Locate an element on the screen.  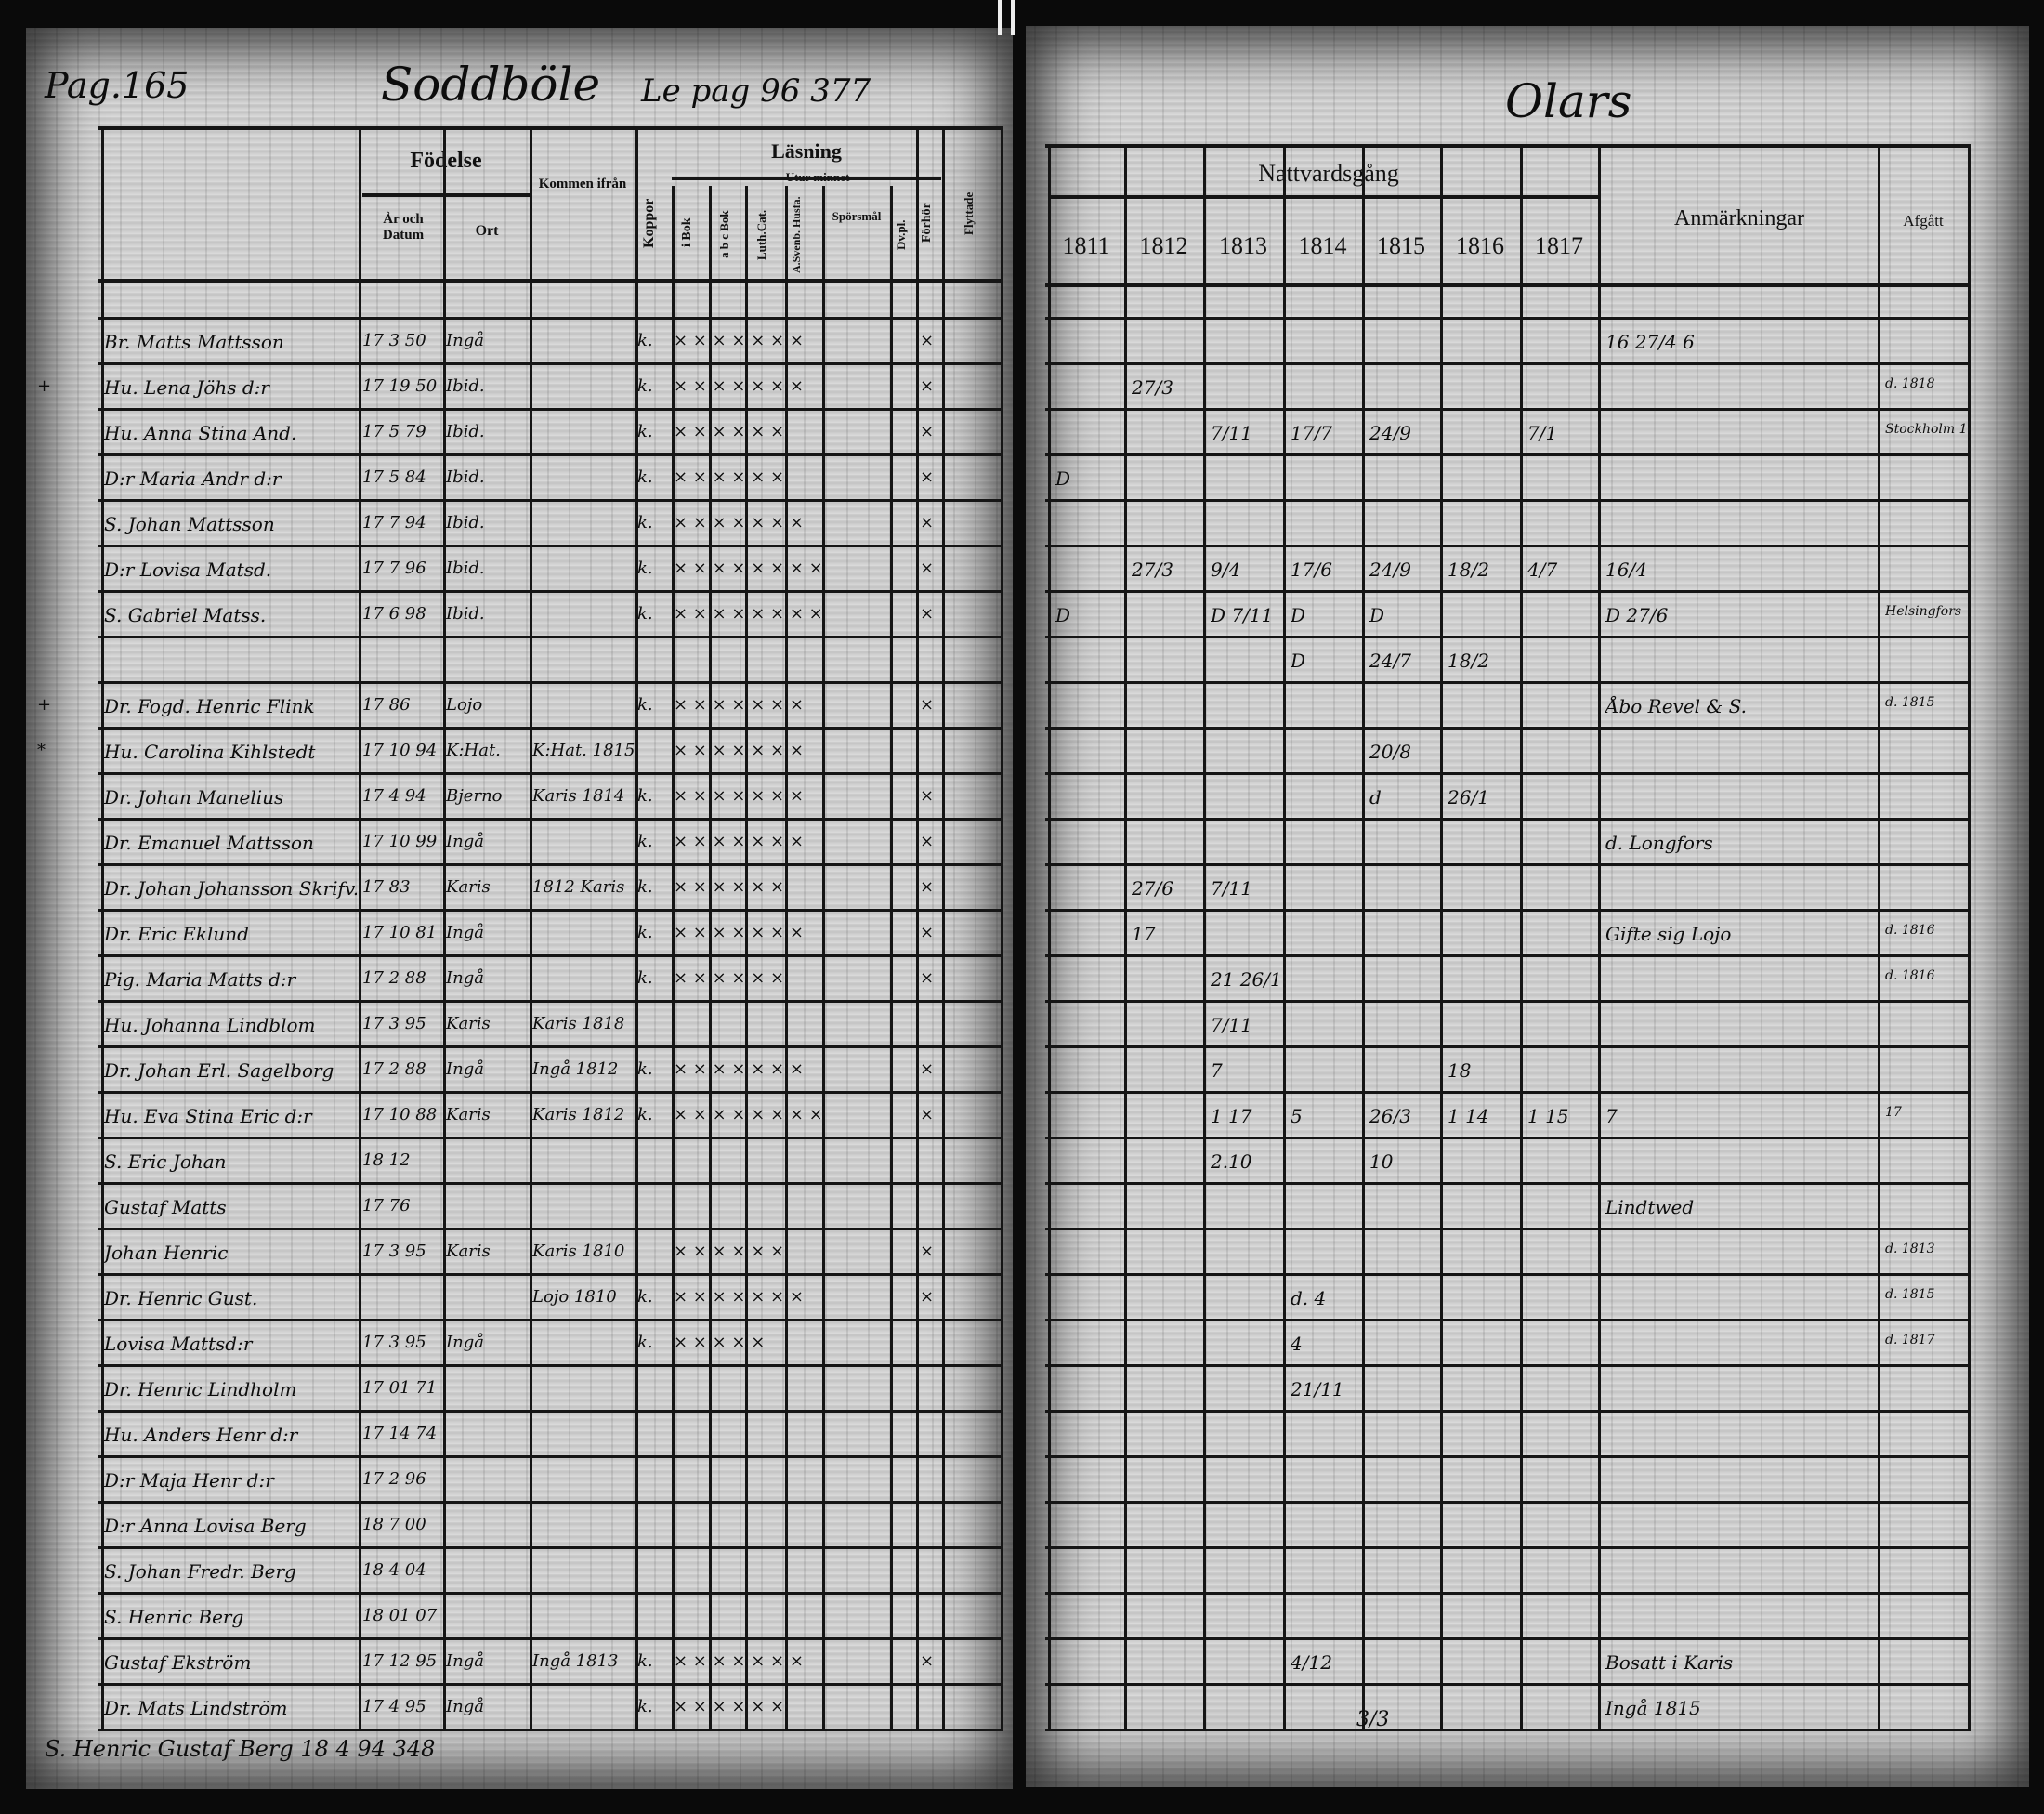
birth-date: 17 5 79 is located at coordinates (394, 431).